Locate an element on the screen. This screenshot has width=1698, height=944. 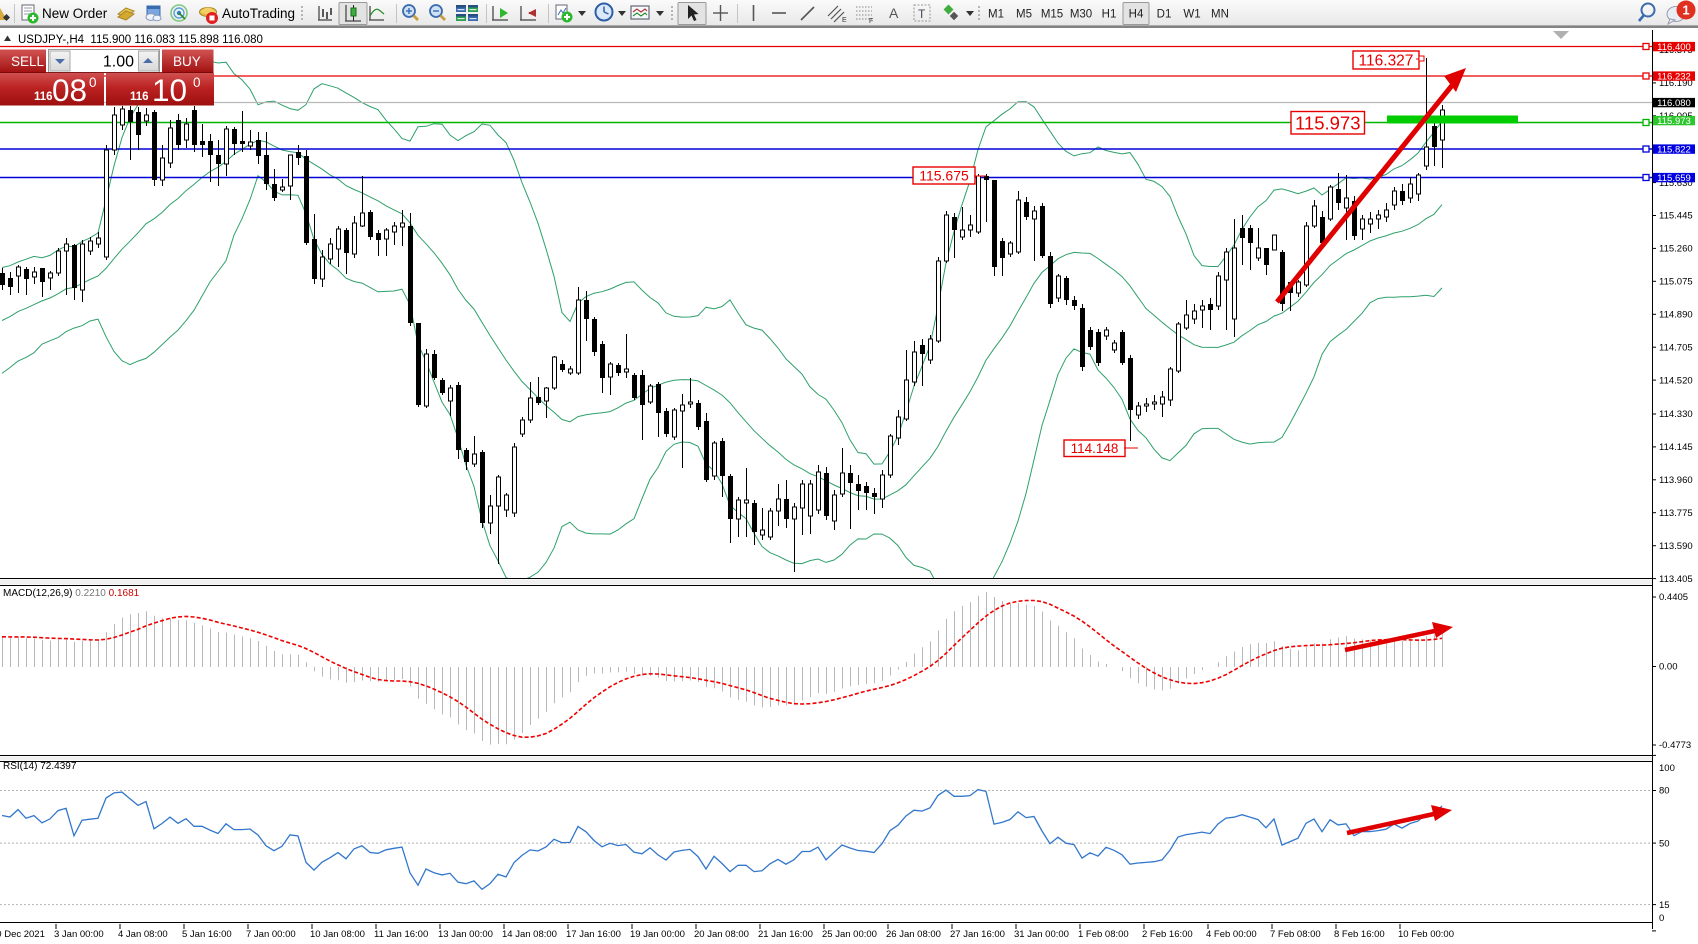
svg-text: -0.4773 is located at coordinates (1675, 745).